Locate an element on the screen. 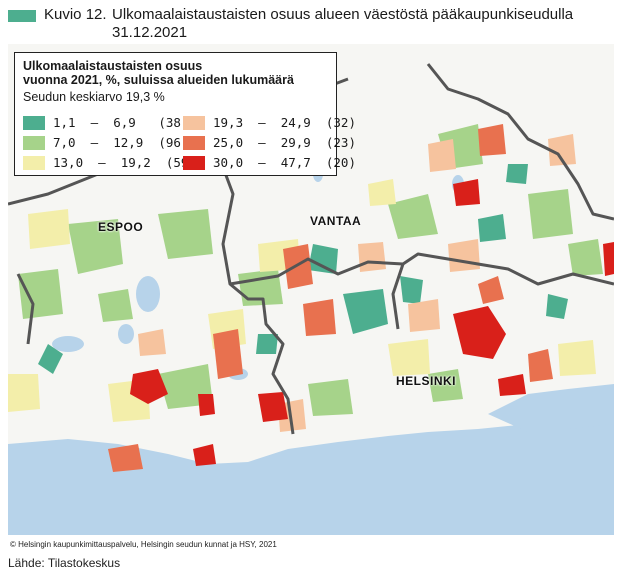  figure-swatch is located at coordinates (22, 16).